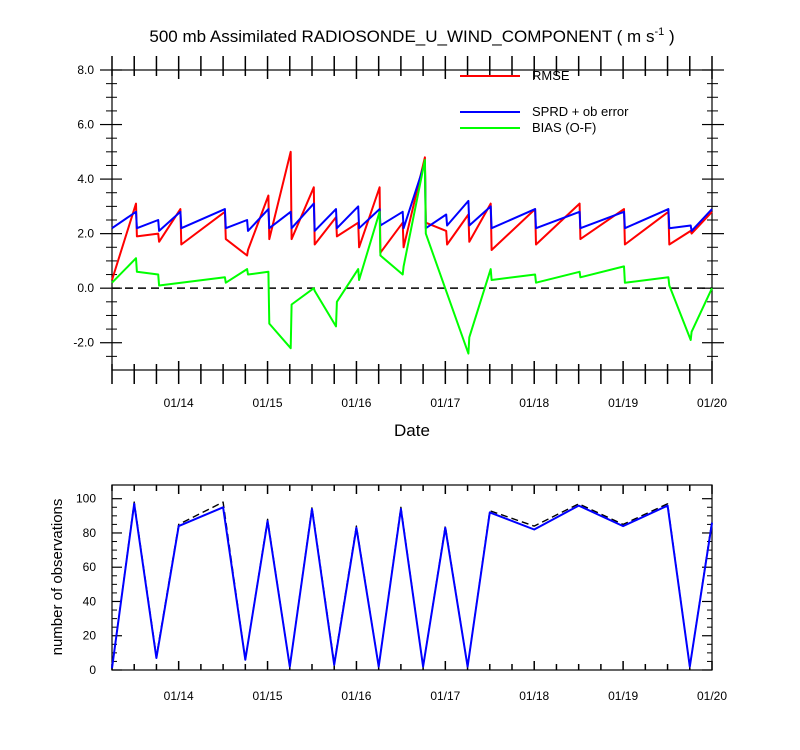  Describe the element at coordinates (356, 696) in the screenshot. I see `bottom-x-tick-label-01-16: 01/16` at that location.